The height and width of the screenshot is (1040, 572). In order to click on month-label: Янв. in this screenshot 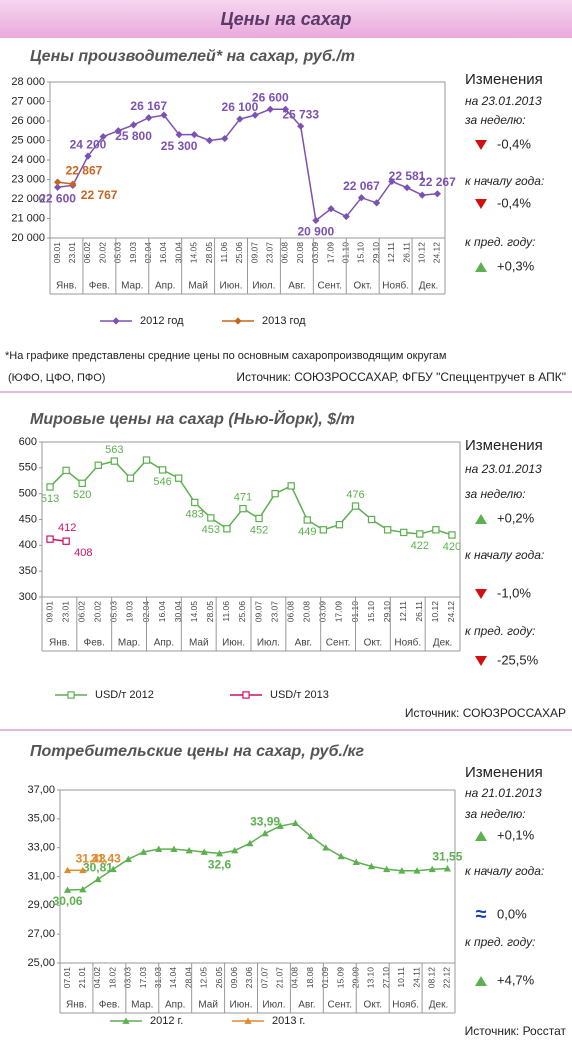, I will do `click(76, 1005)`.